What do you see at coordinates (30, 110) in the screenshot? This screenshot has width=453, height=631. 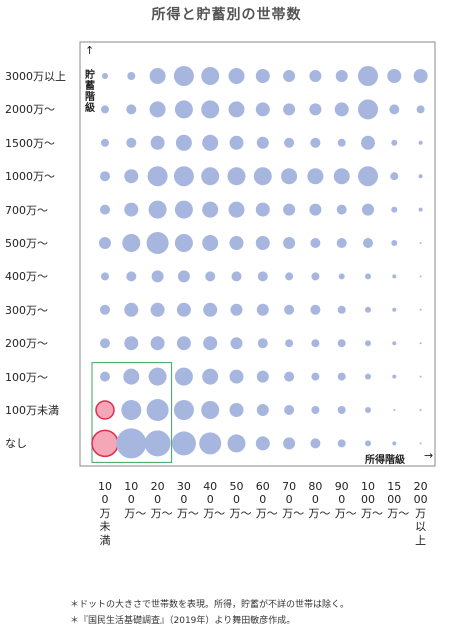 I see `y-tick-label: 2000万〜` at bounding box center [30, 110].